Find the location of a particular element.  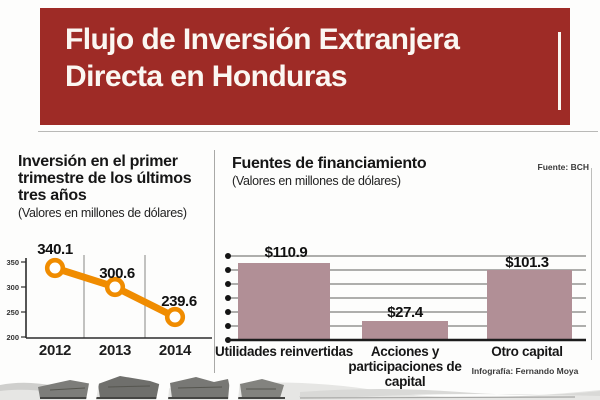

banknote-fragments is located at coordinates (161, 387).